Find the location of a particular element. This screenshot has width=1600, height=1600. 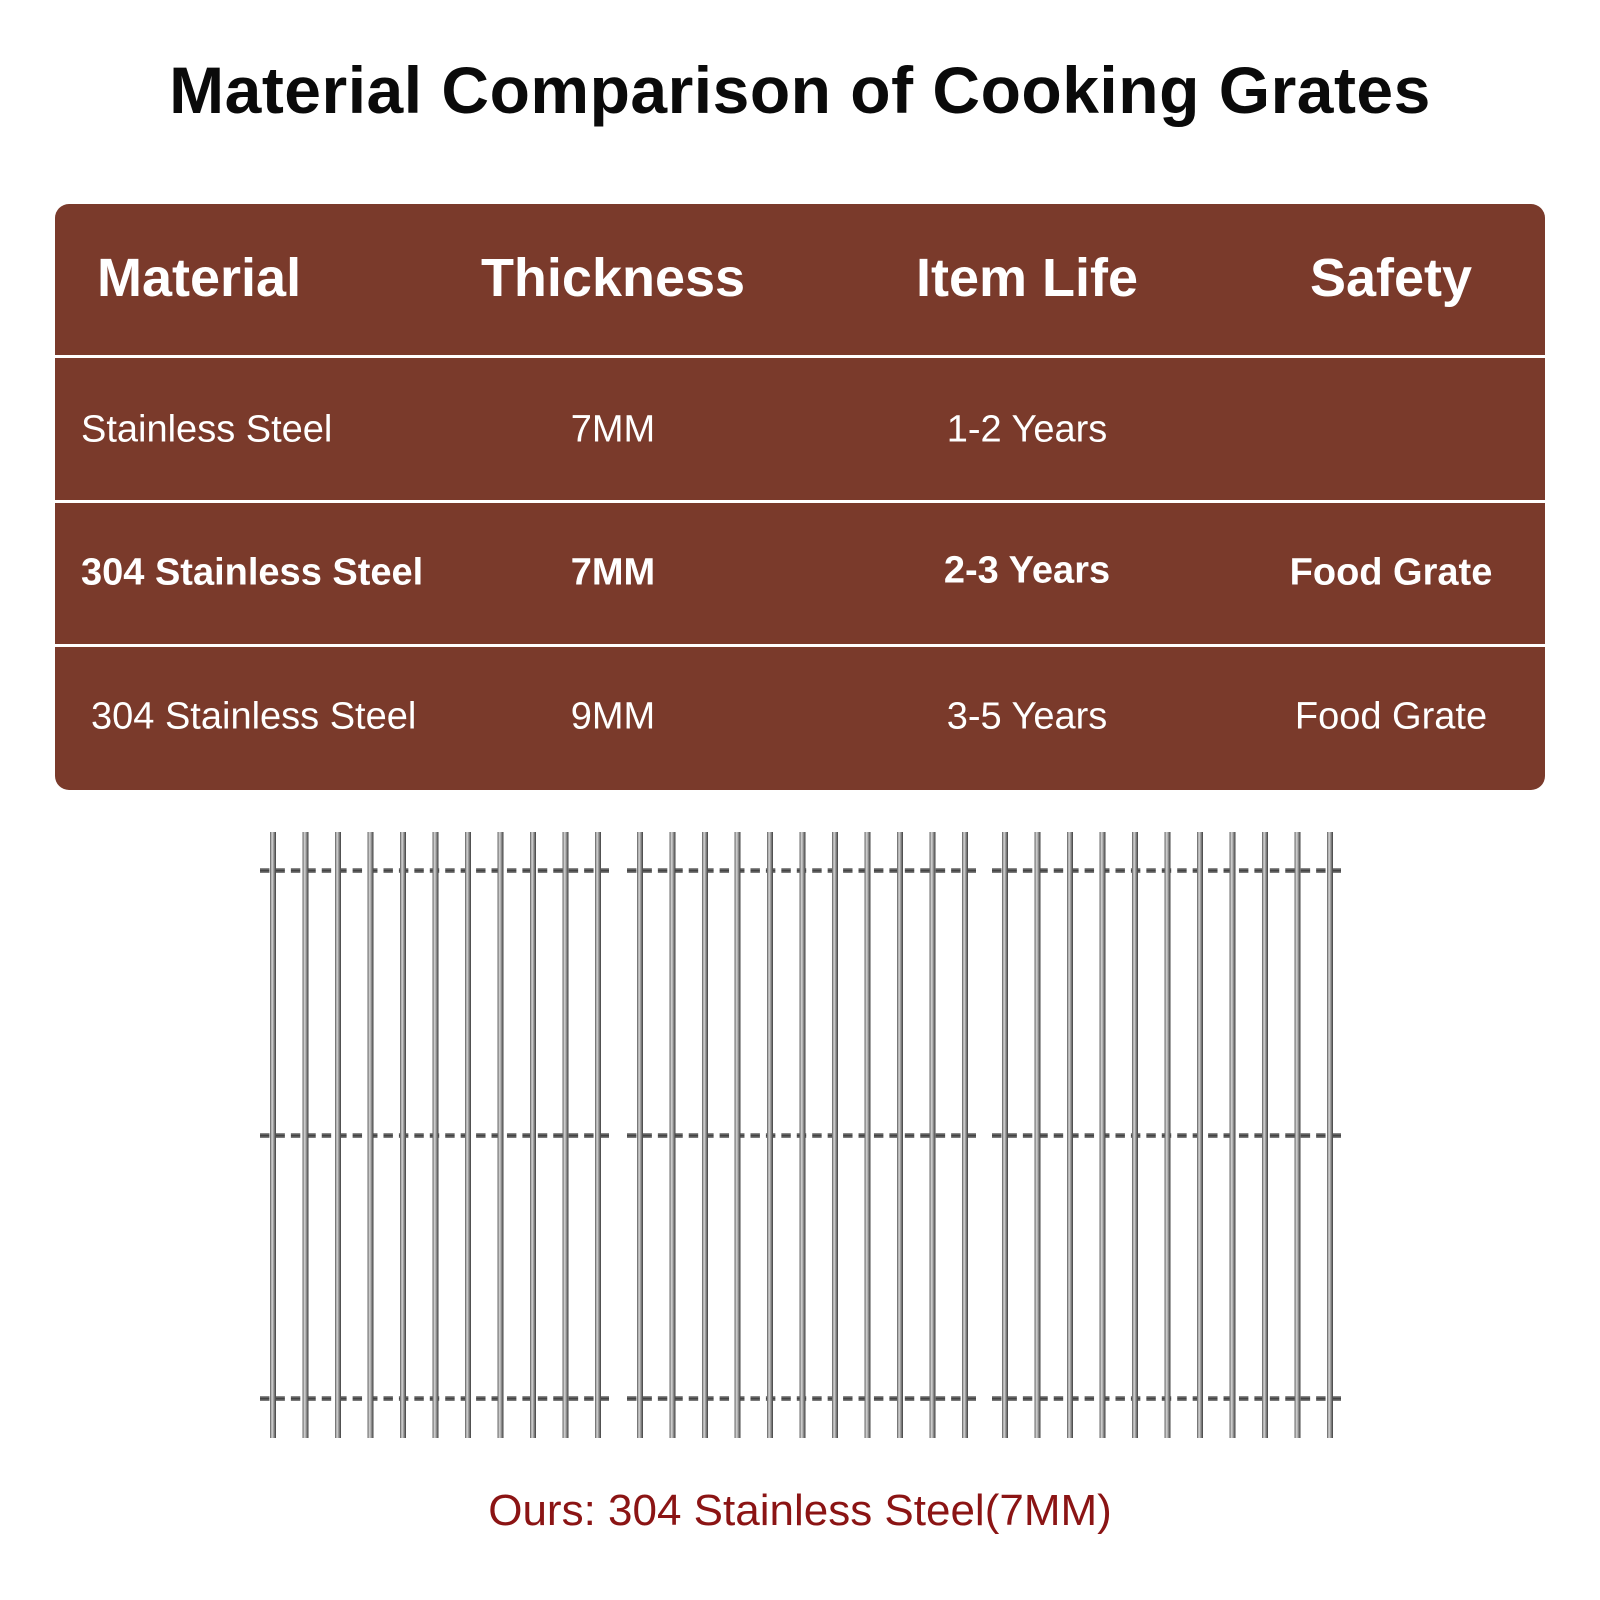

row1-material: Stainless Steel is located at coordinates (207, 429).